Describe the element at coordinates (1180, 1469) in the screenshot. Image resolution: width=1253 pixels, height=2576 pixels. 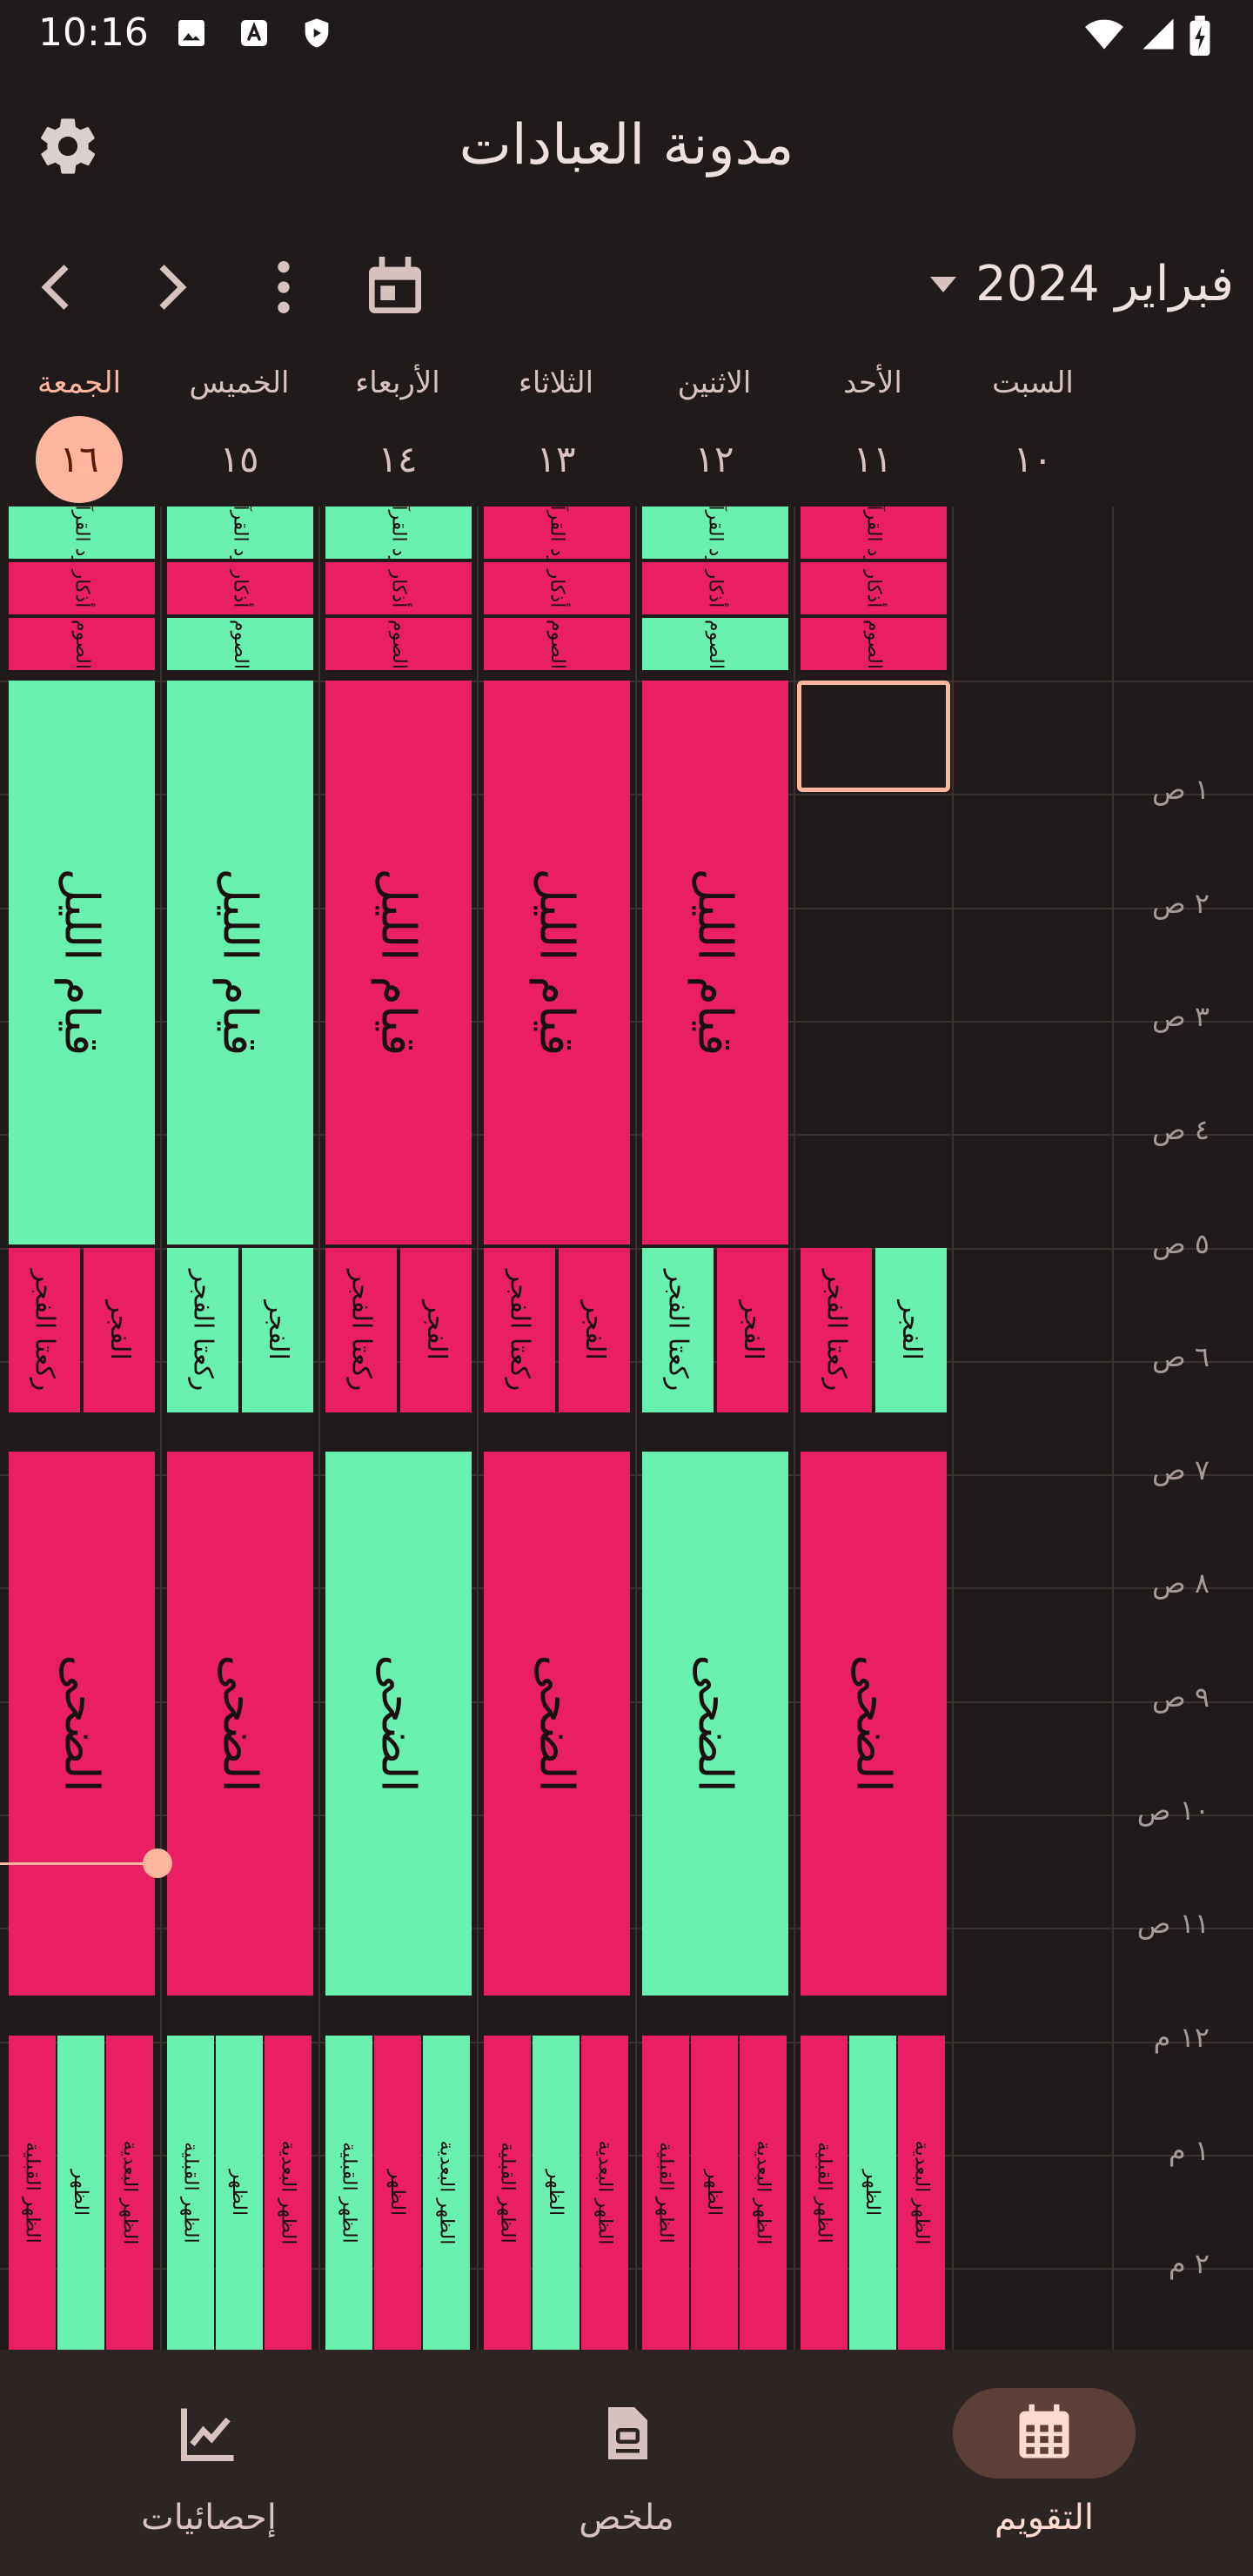
I see `time-label: ٧ ص` at that location.